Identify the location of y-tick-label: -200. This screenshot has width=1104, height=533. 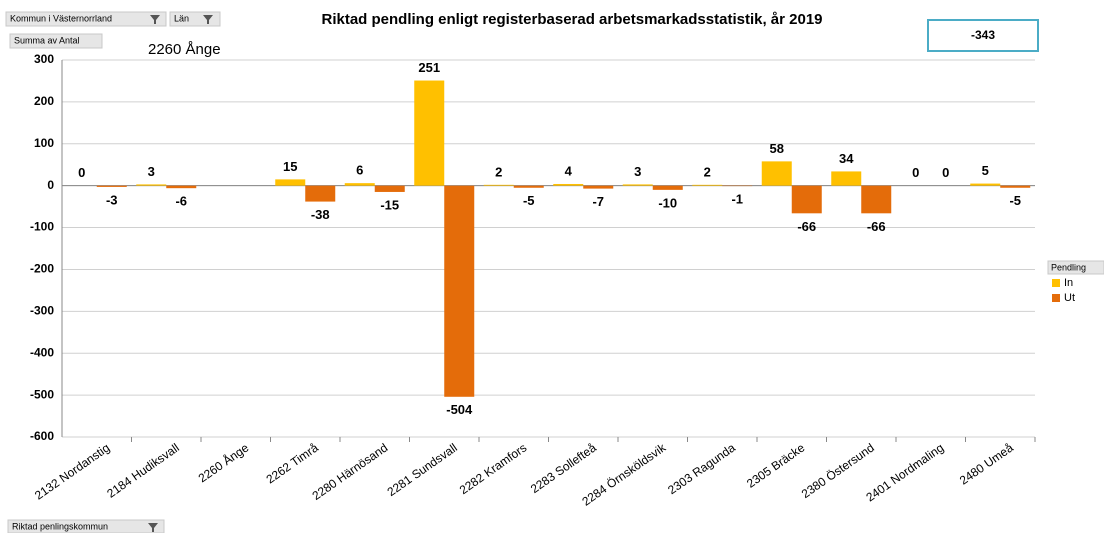
(42, 269).